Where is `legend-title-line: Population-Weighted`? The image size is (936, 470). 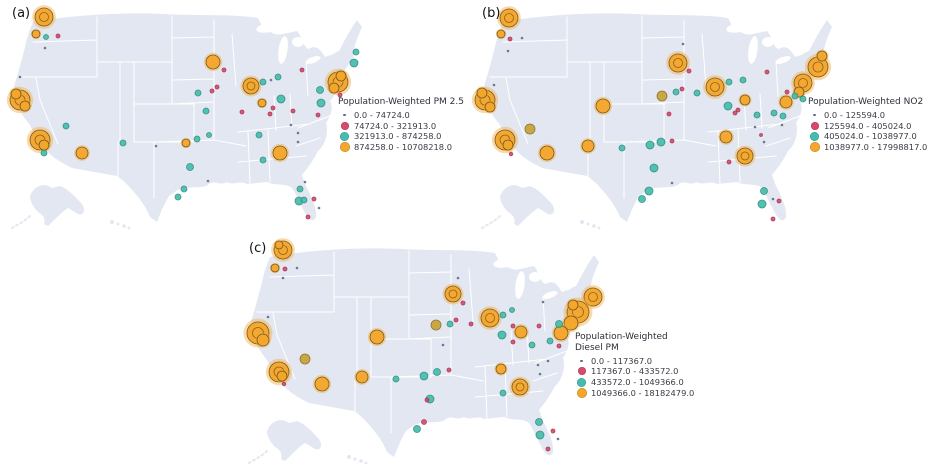
legend-title-line: Population-Weighted is located at coordinates (621, 337).